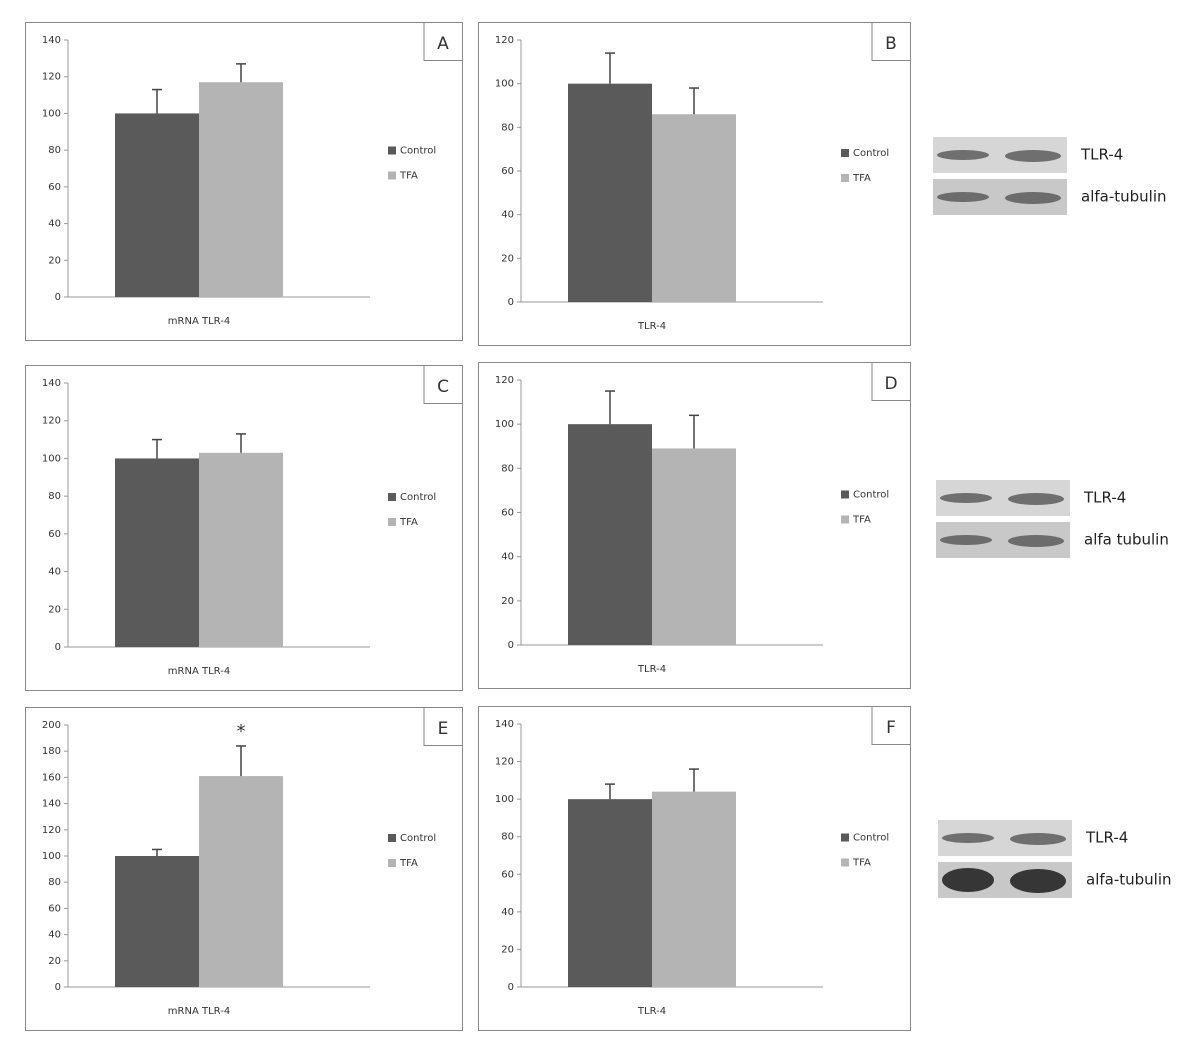 The width and height of the screenshot is (1200, 1057). I want to click on western-blot: TLR-4 alfa tubulin, so click(1052, 519).